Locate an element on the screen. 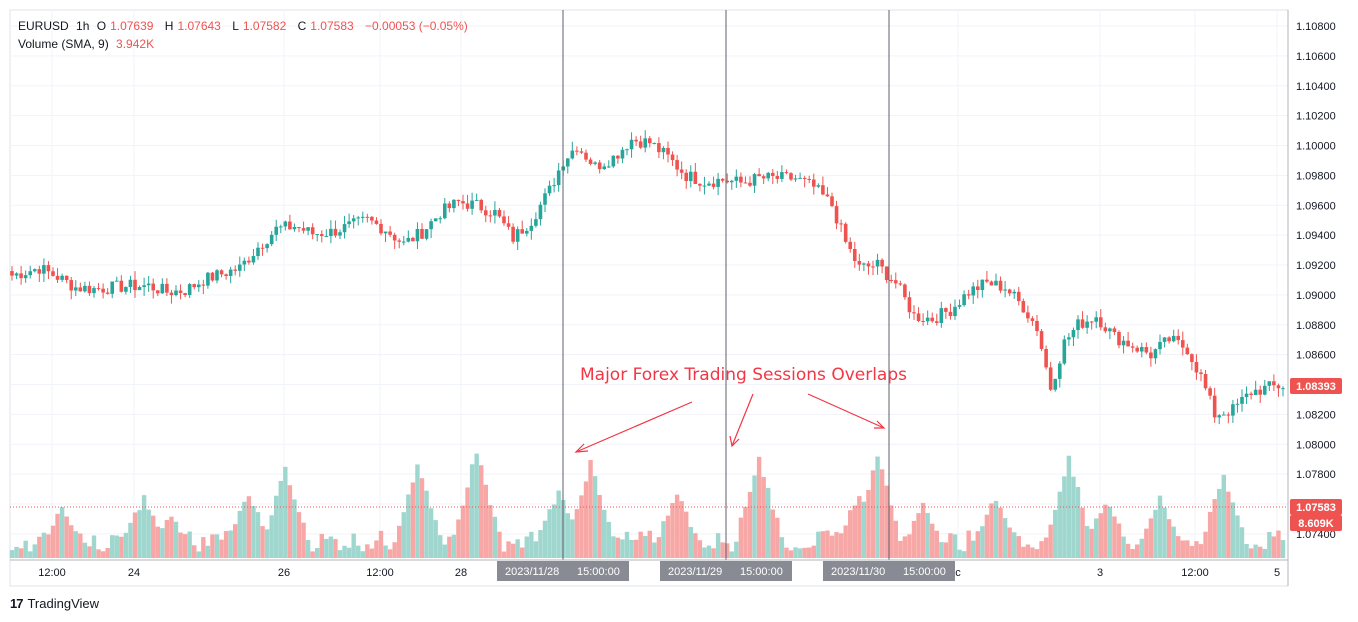 The width and height of the screenshot is (1358, 622). low-value: 1.07582 is located at coordinates (264, 26).